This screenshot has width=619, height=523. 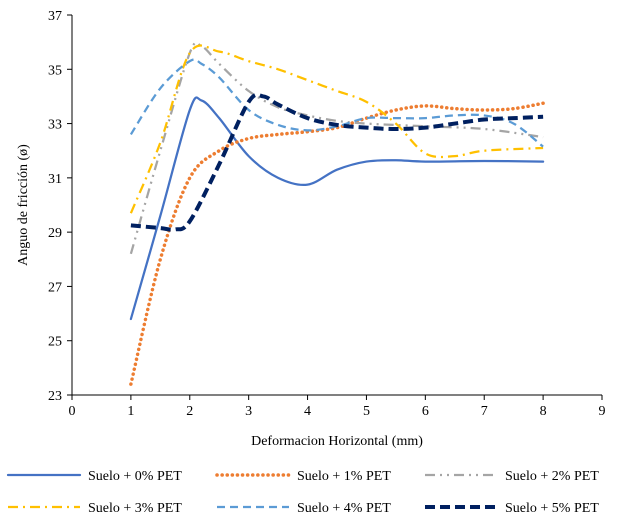 I want to click on x-axis-title: Deformacion Horizontal (mm), so click(x=337, y=441).